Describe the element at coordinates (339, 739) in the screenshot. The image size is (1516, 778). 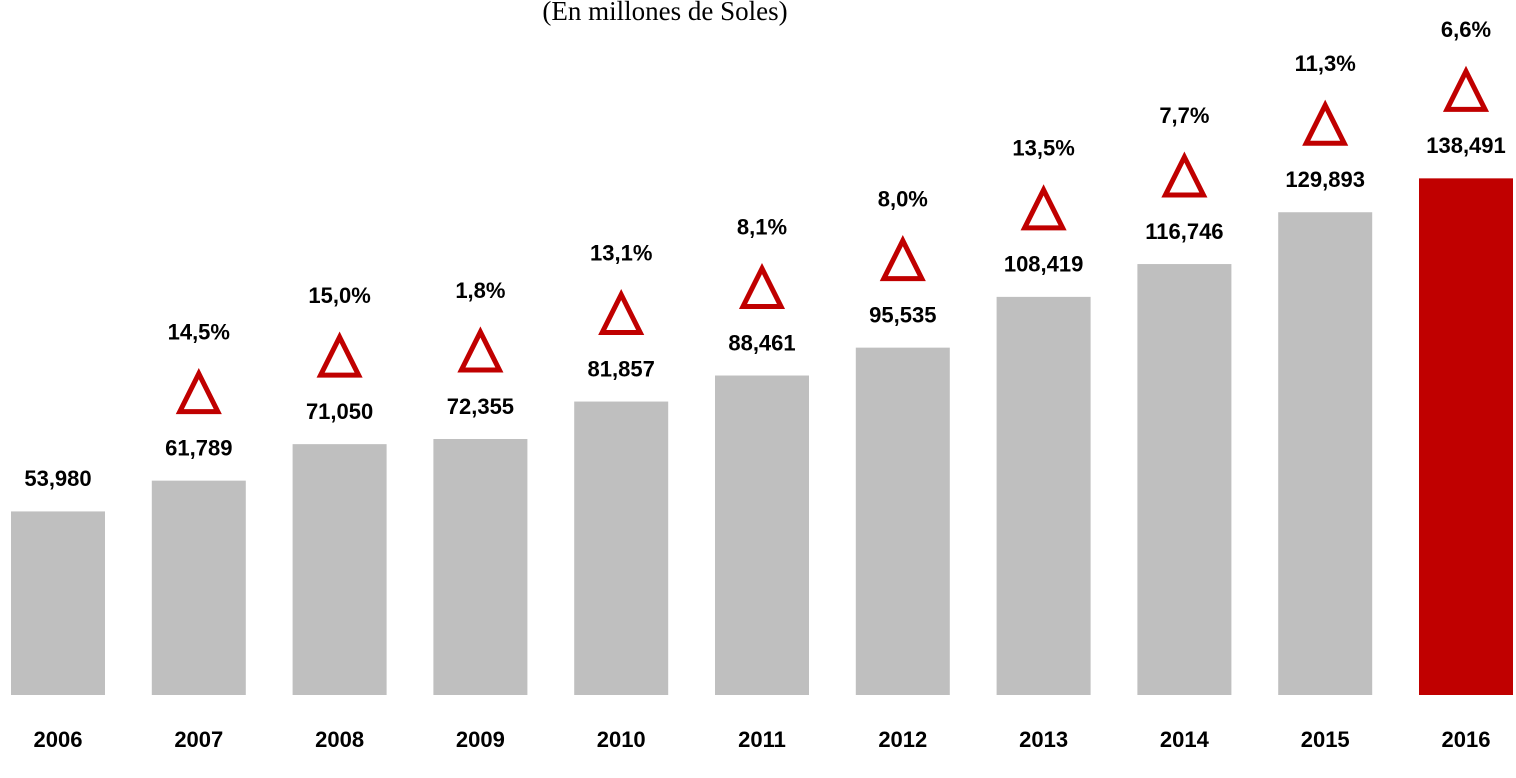
I see `x-tick-label: 2008` at that location.